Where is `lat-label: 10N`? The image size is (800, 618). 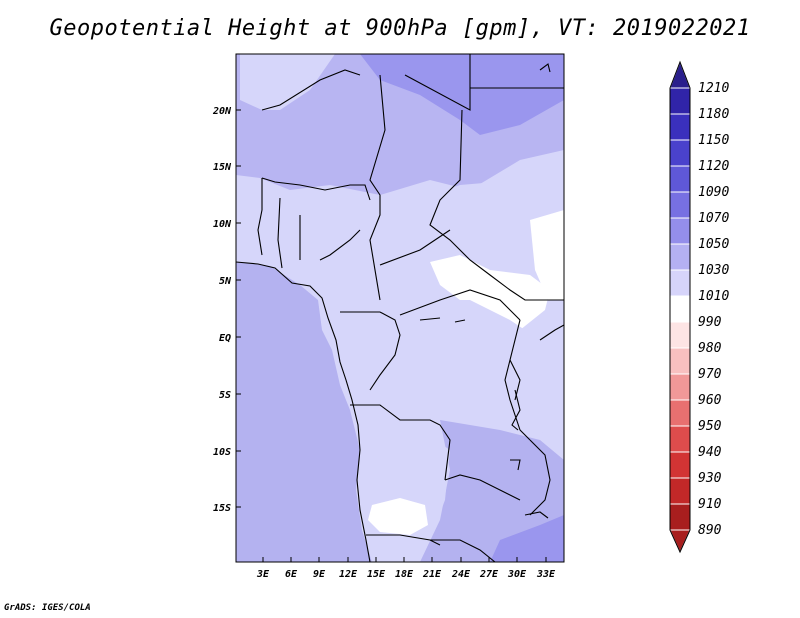
lat-label: 10N is located at coordinates (222, 224).